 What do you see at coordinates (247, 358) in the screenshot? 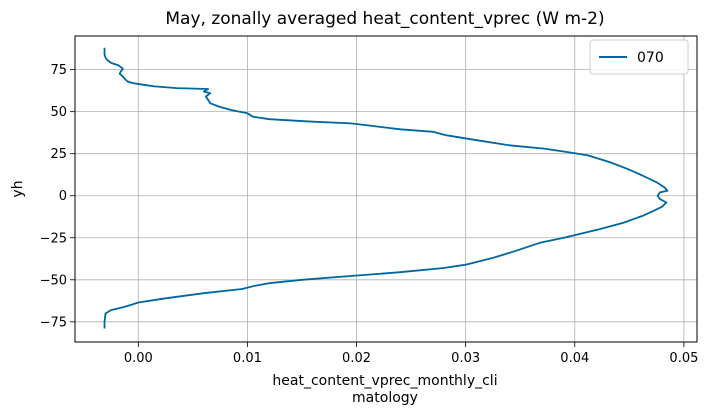
I see `x-tick-label: 0.01` at bounding box center [247, 358].